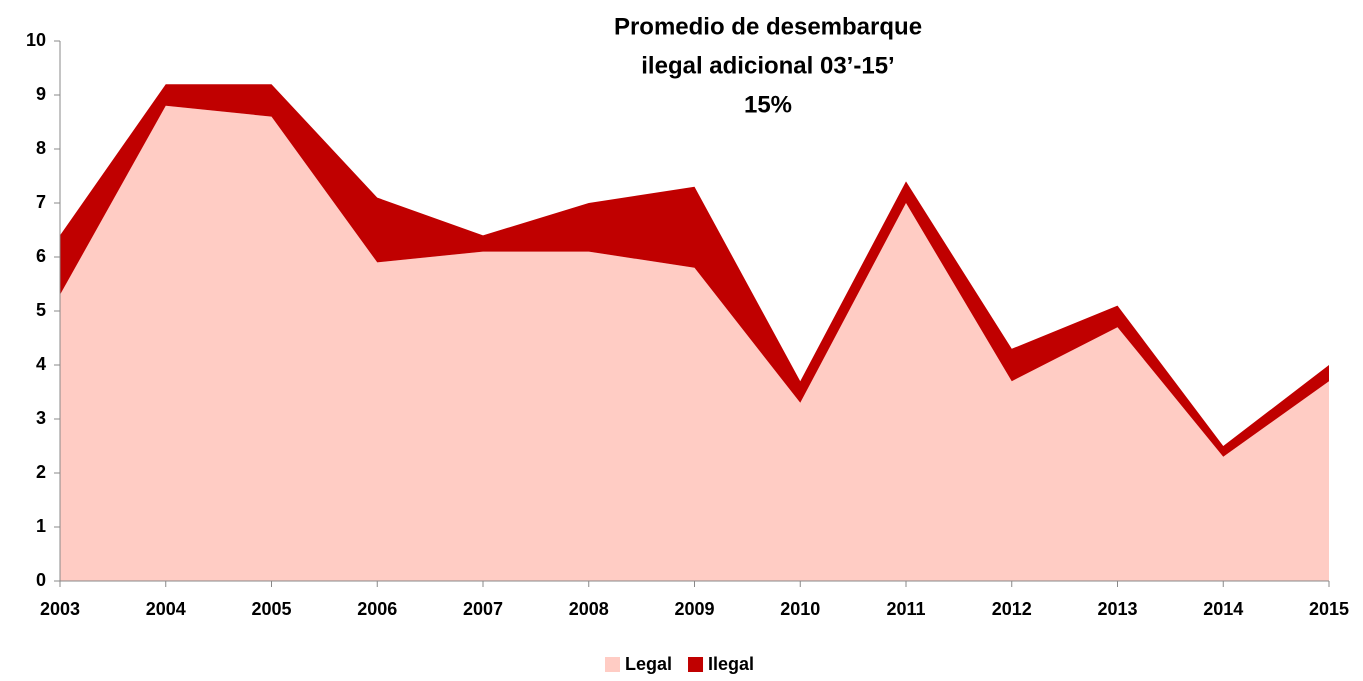 The width and height of the screenshot is (1363, 681). Describe the element at coordinates (905, 609) in the screenshot. I see `x-tick-label: 2011` at that location.